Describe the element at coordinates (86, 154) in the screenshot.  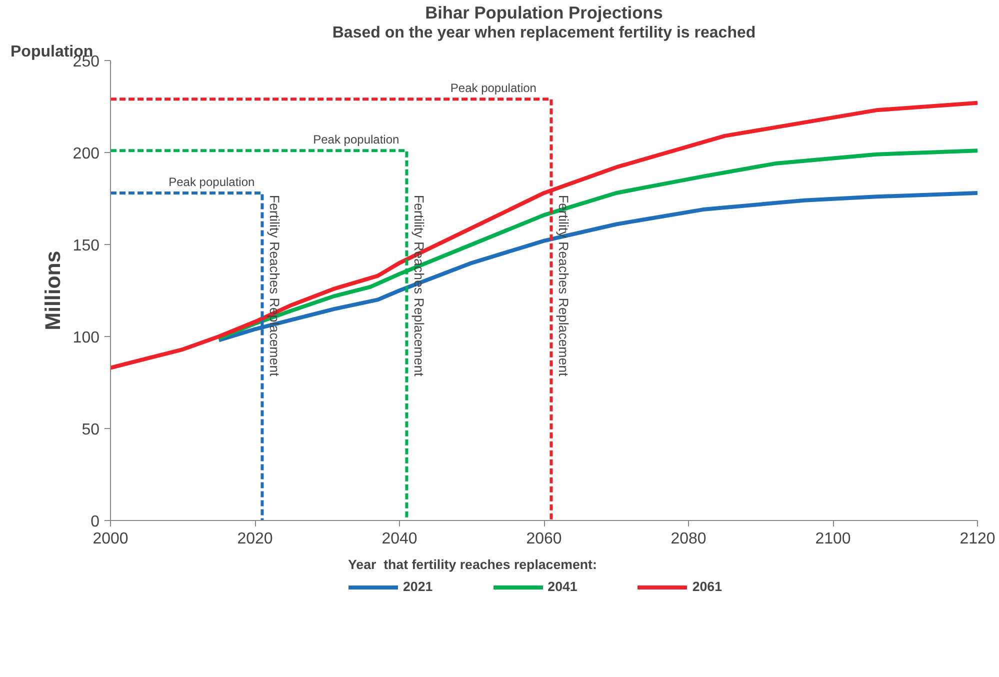
I see `y-tick-label: 200` at that location.